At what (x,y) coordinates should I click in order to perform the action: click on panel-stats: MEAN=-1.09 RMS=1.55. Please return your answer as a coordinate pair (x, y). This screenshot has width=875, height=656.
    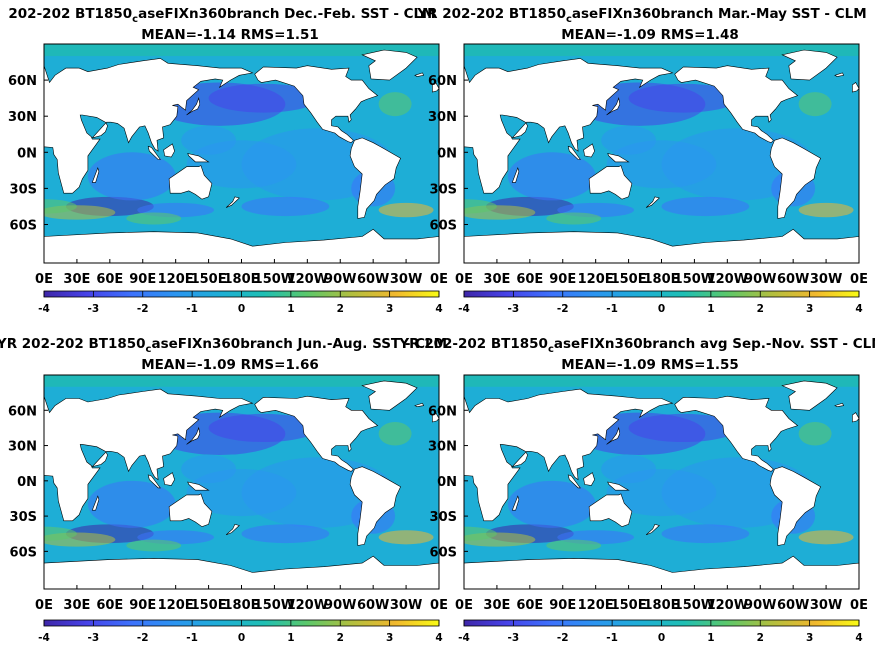
    Looking at the image, I should click on (650, 365).